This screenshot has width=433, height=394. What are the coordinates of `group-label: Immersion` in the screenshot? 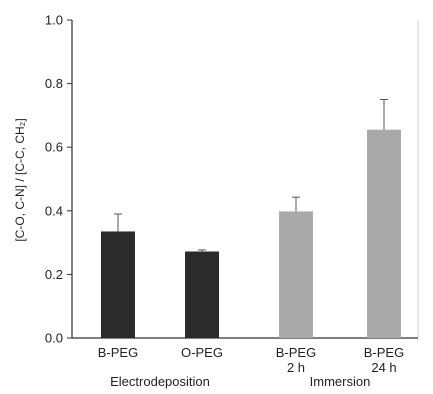 It's located at (340, 381).